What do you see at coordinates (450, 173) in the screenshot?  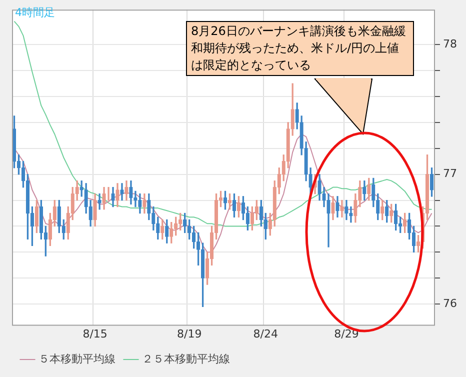 I see `y-tick-label: 77` at bounding box center [450, 173].